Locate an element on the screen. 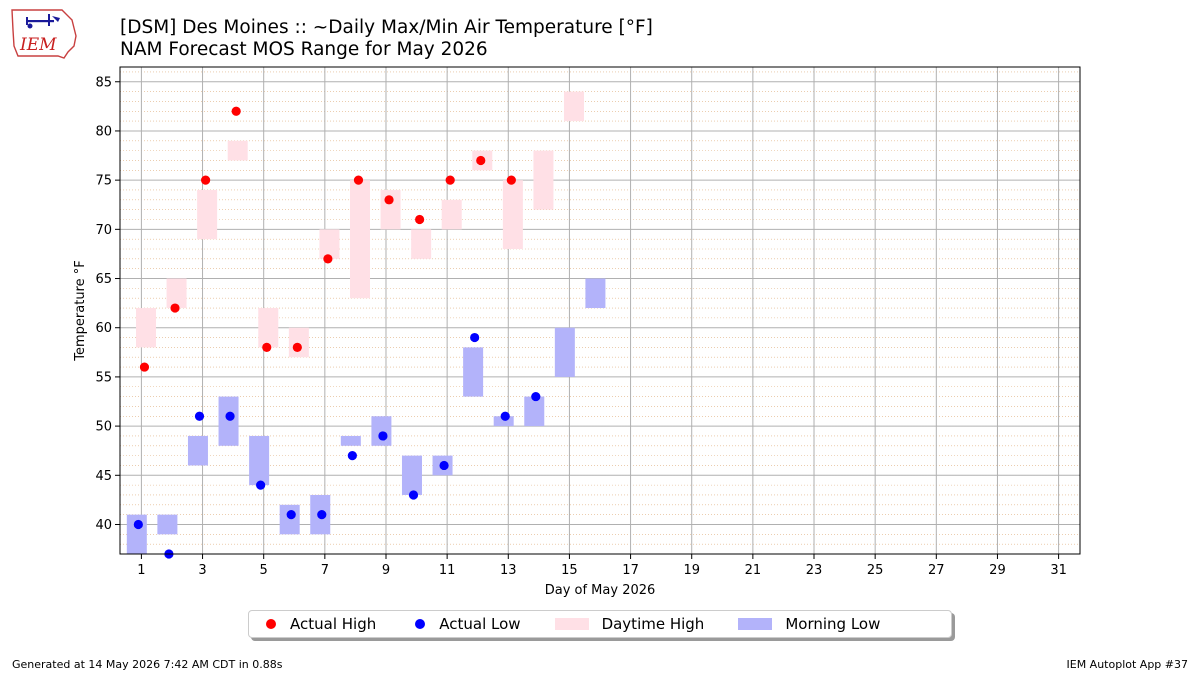 The height and width of the screenshot is (675, 1200). y-tick-label: 40 is located at coordinates (103, 525).